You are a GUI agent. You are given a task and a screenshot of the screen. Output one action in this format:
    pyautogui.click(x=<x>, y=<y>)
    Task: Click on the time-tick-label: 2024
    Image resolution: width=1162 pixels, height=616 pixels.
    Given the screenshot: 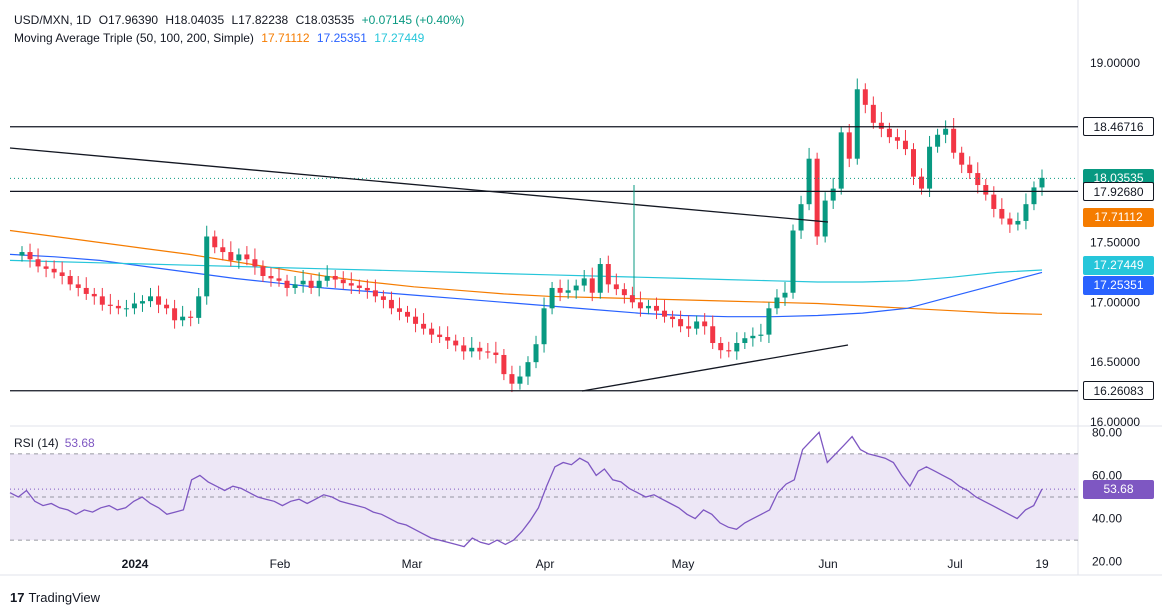 What is the action you would take?
    pyautogui.click(x=135, y=564)
    